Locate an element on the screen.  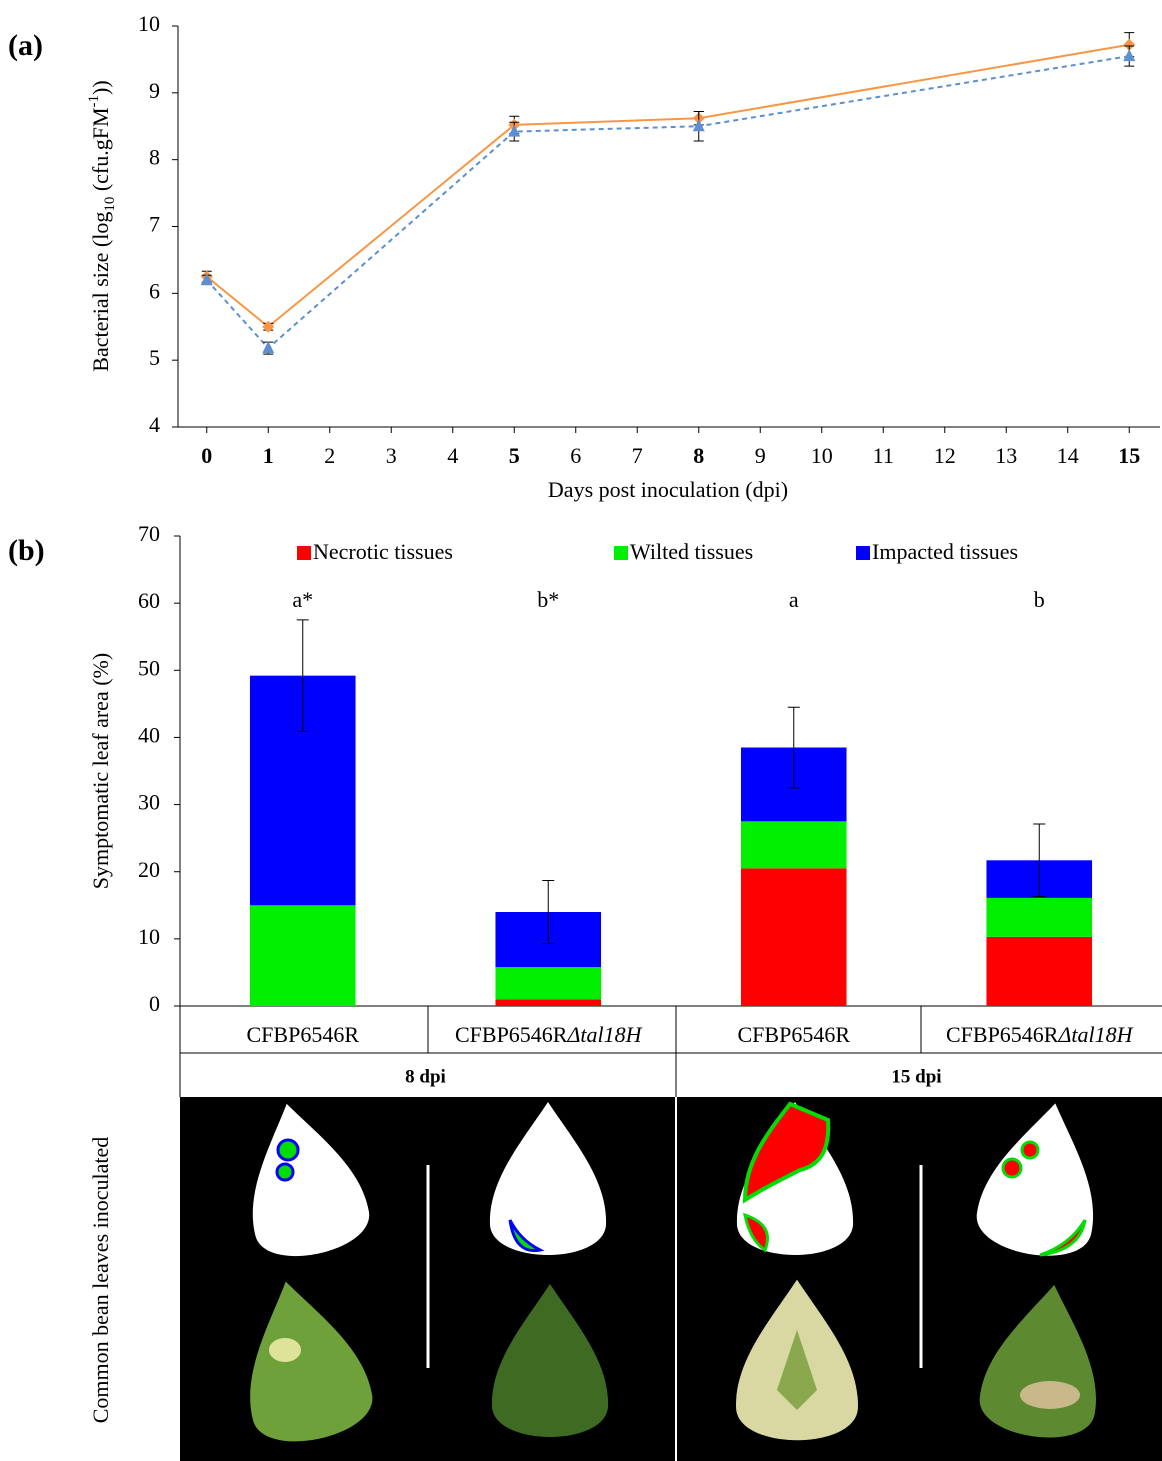
y-tick-label: 40 is located at coordinates (149, 734).